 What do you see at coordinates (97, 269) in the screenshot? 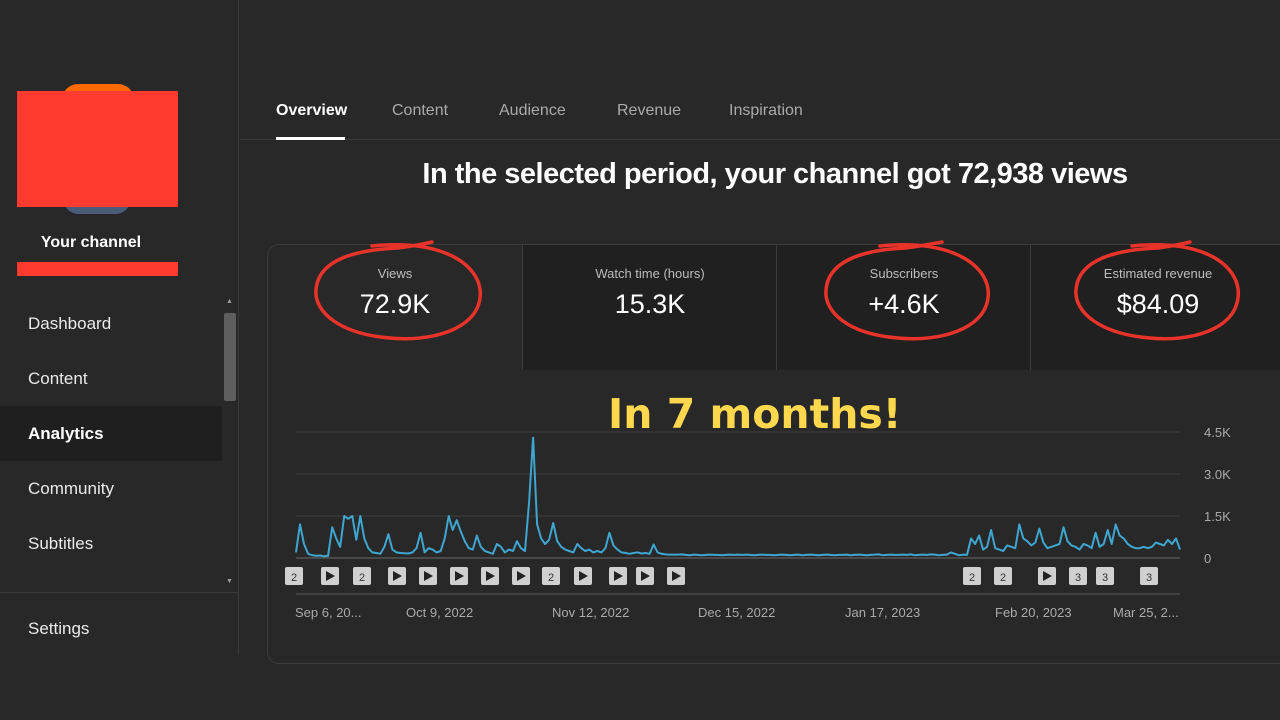
I see `redacted-channel-name` at bounding box center [97, 269].